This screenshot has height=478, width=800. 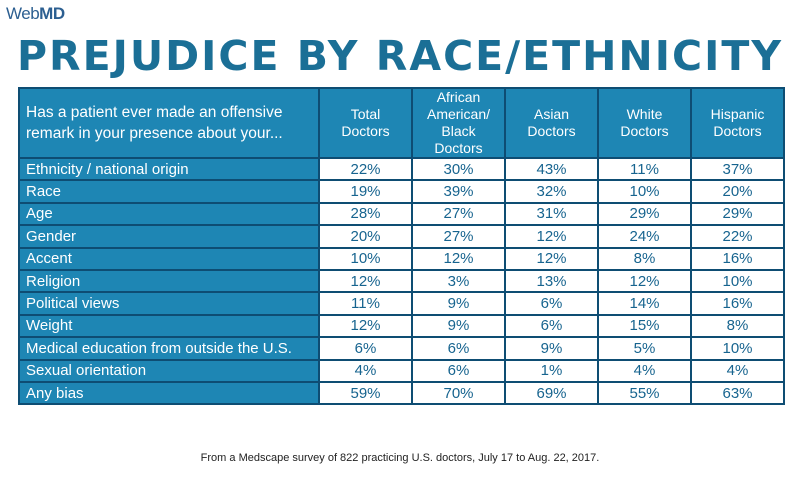 What do you see at coordinates (551, 281) in the screenshot?
I see `value-cell: 13%` at bounding box center [551, 281].